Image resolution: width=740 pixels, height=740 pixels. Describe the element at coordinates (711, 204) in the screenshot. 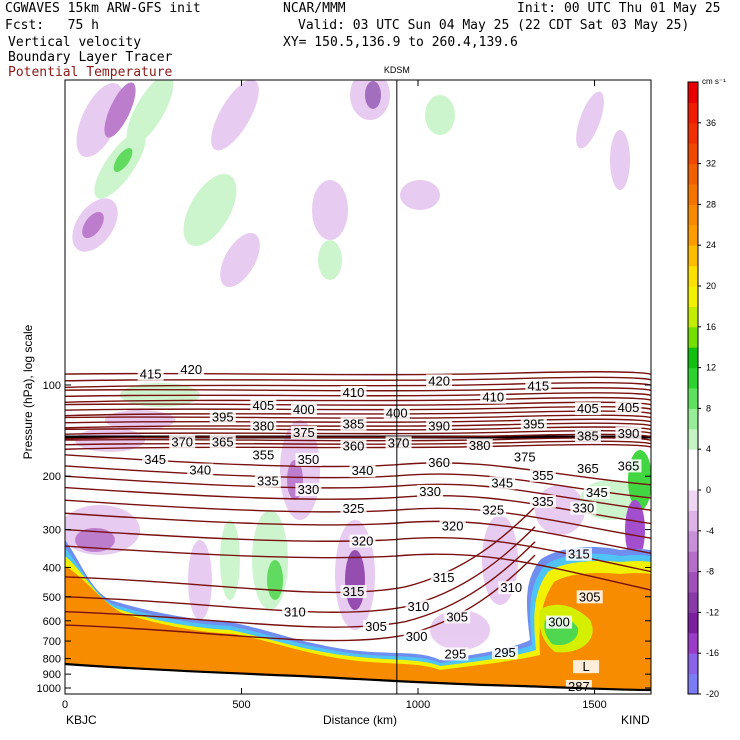

I see `colorbar-tick-label: 28` at that location.